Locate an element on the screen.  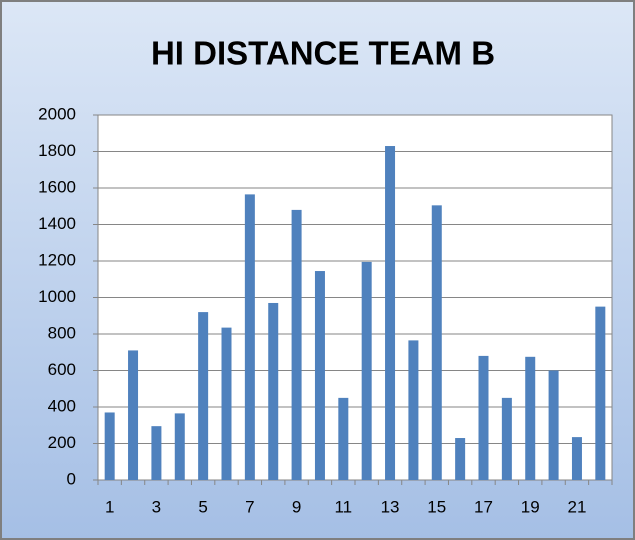
y-tick-label: 800 is located at coordinates (62, 332).